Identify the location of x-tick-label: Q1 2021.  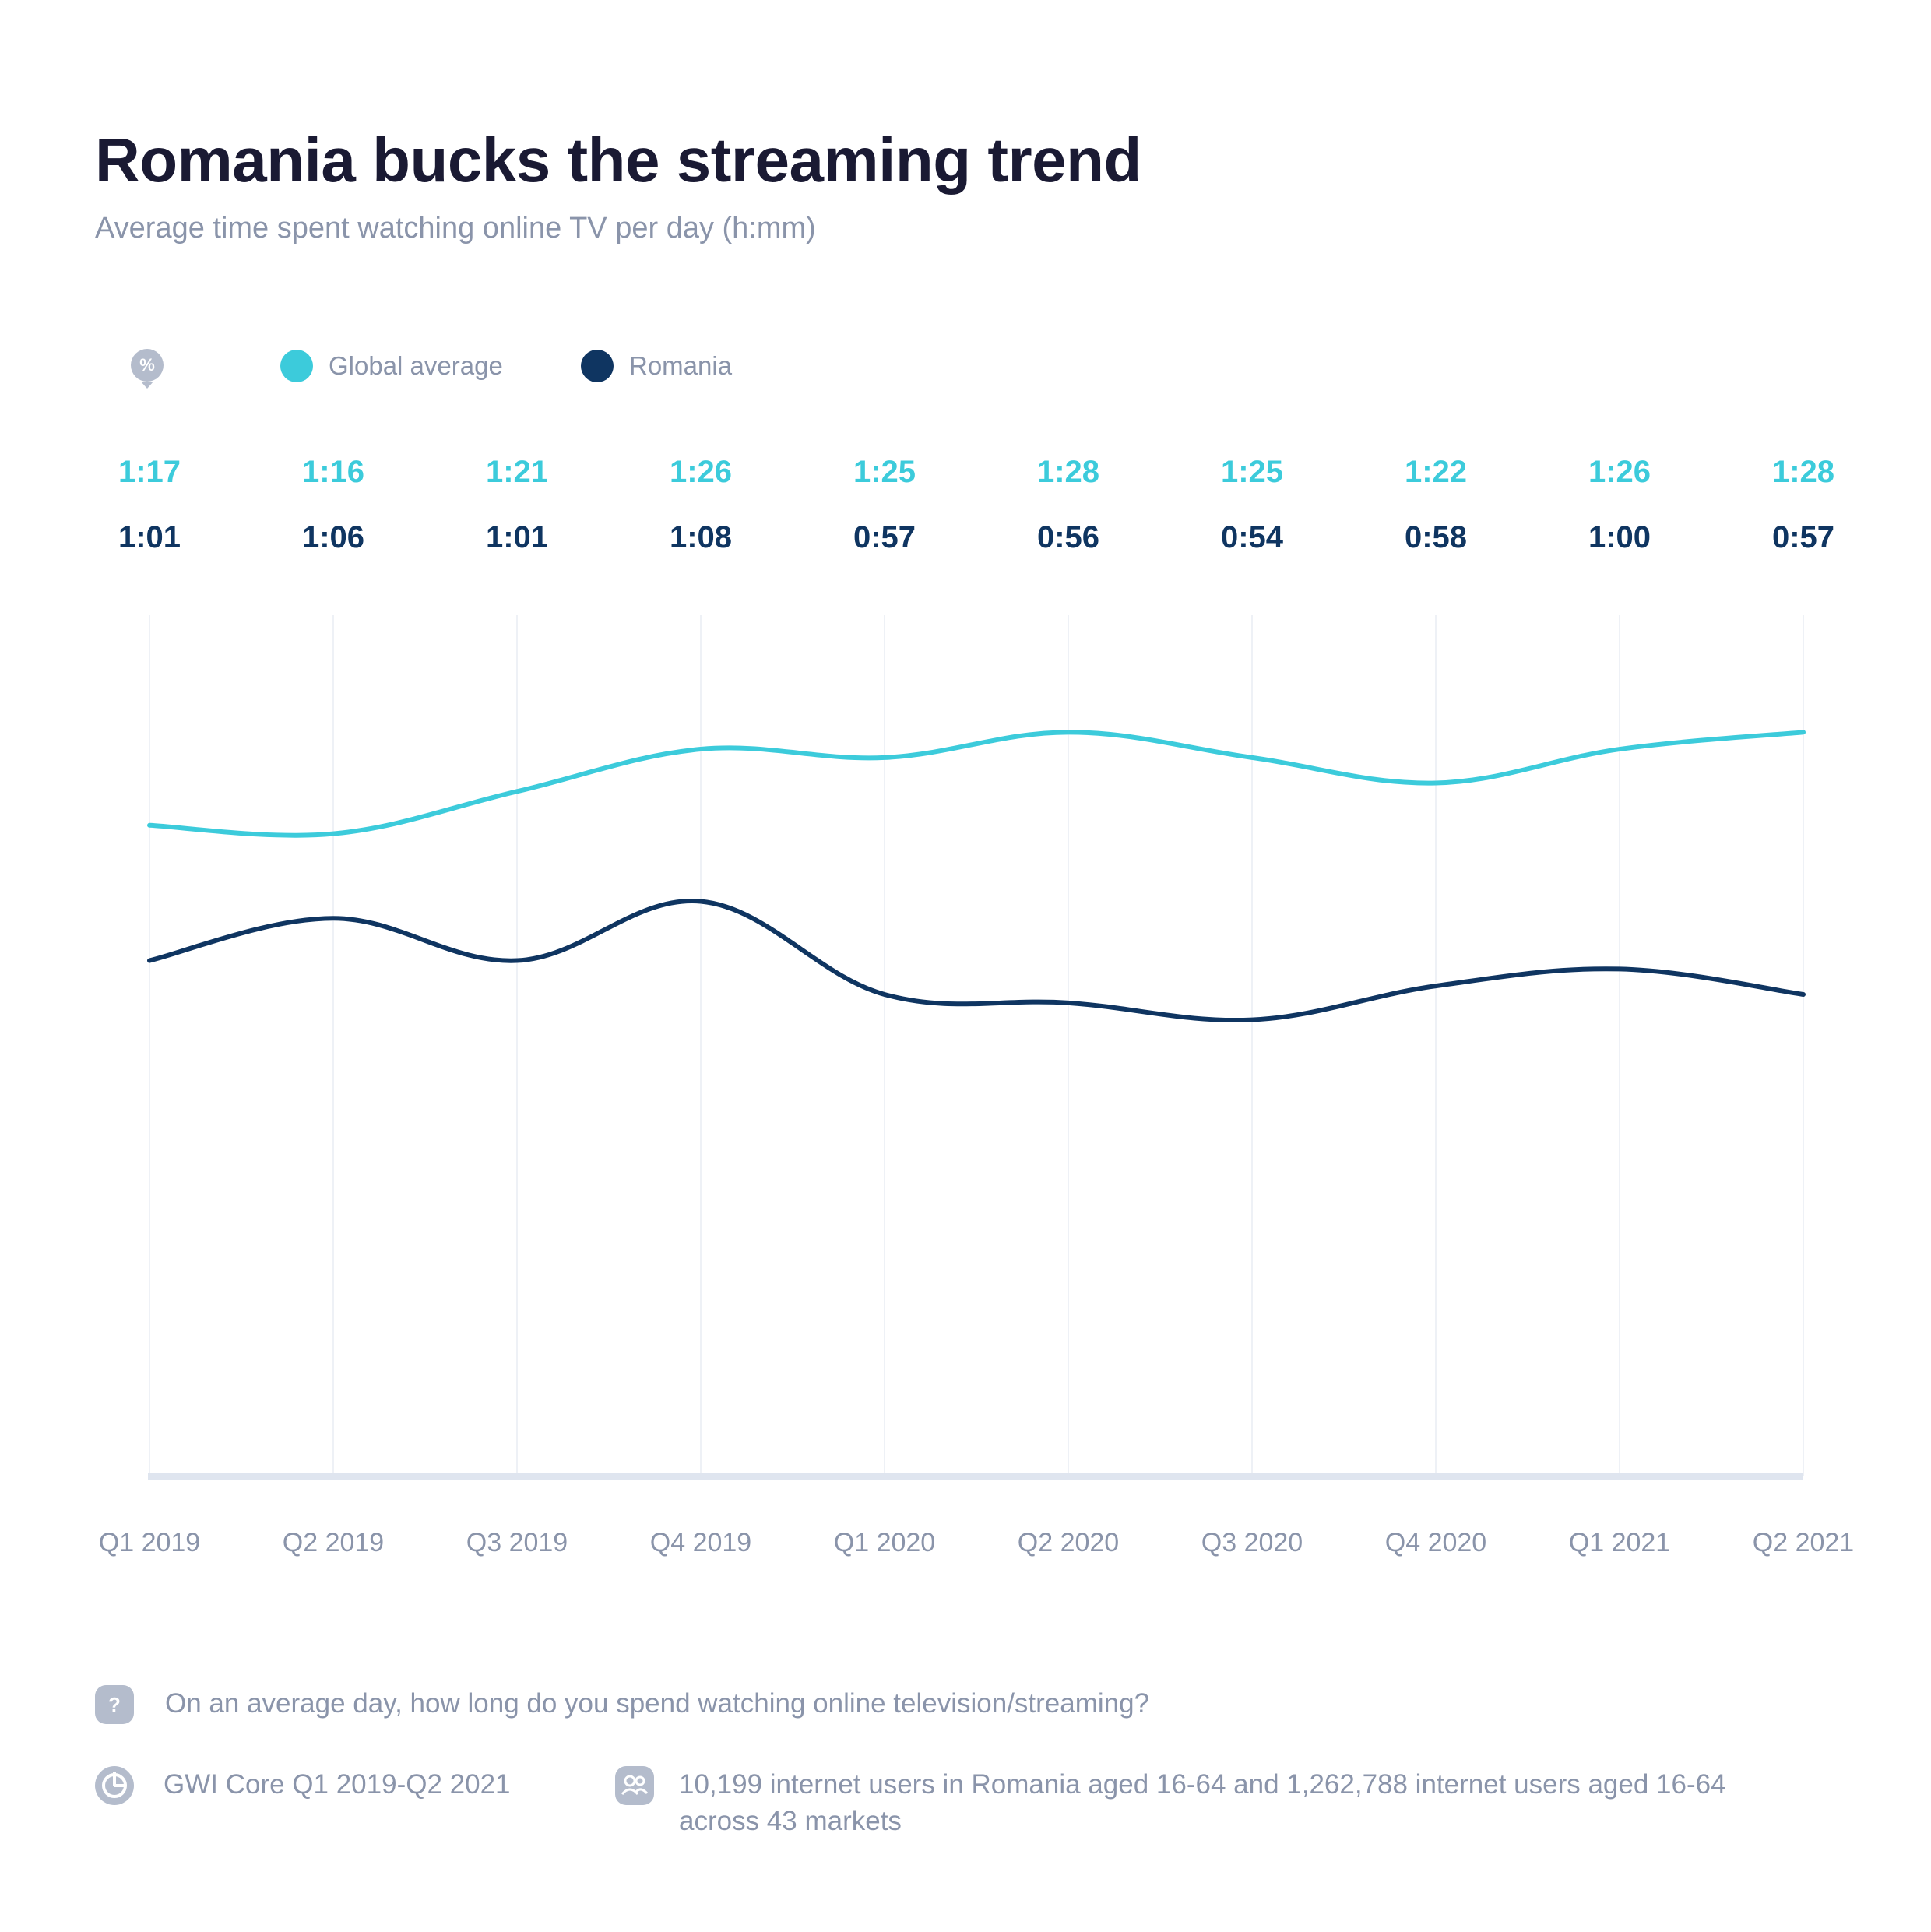
(1619, 1542).